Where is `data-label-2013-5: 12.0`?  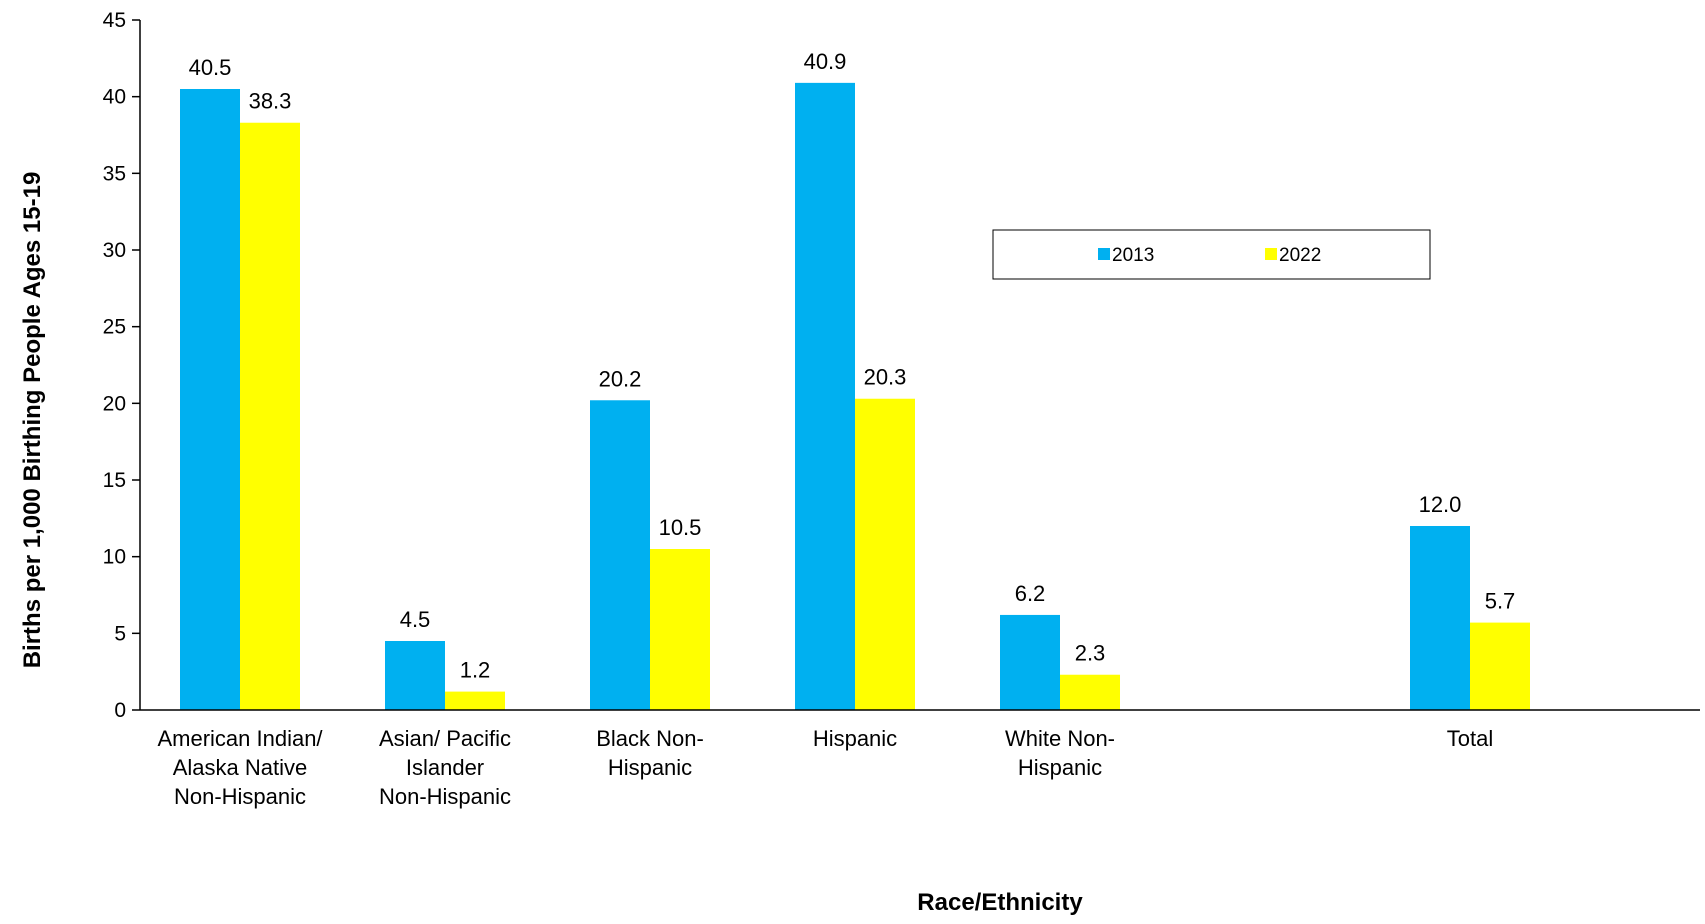 data-label-2013-5: 12.0 is located at coordinates (1440, 504).